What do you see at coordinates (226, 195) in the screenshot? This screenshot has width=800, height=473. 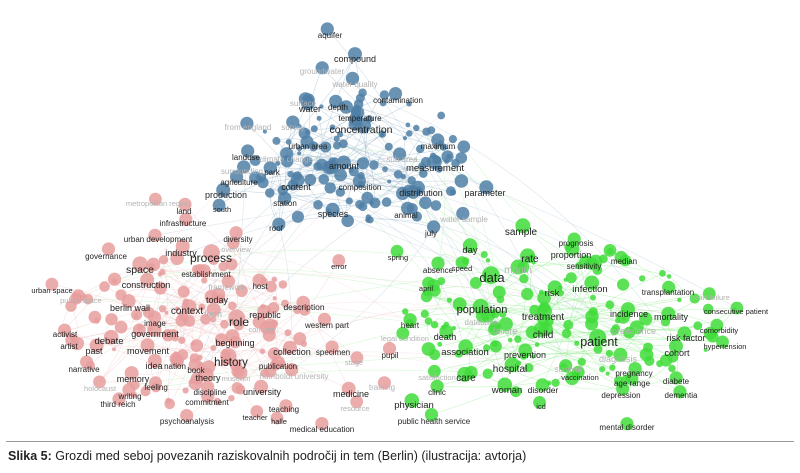 I see `term-label: production` at bounding box center [226, 195].